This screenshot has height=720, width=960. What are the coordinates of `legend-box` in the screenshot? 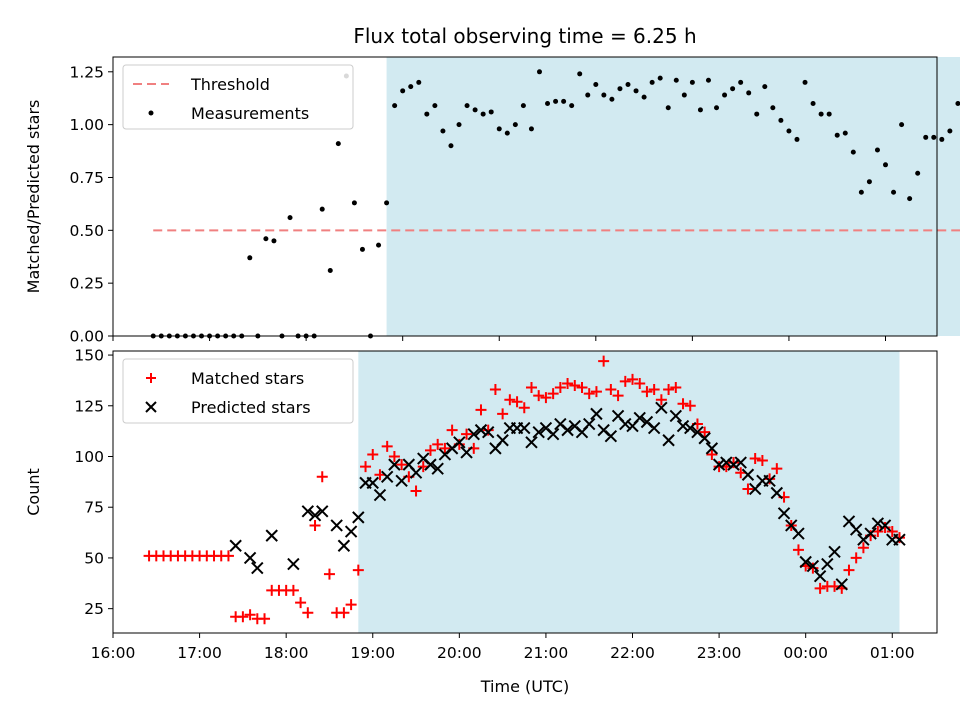 It's located at (238, 391).